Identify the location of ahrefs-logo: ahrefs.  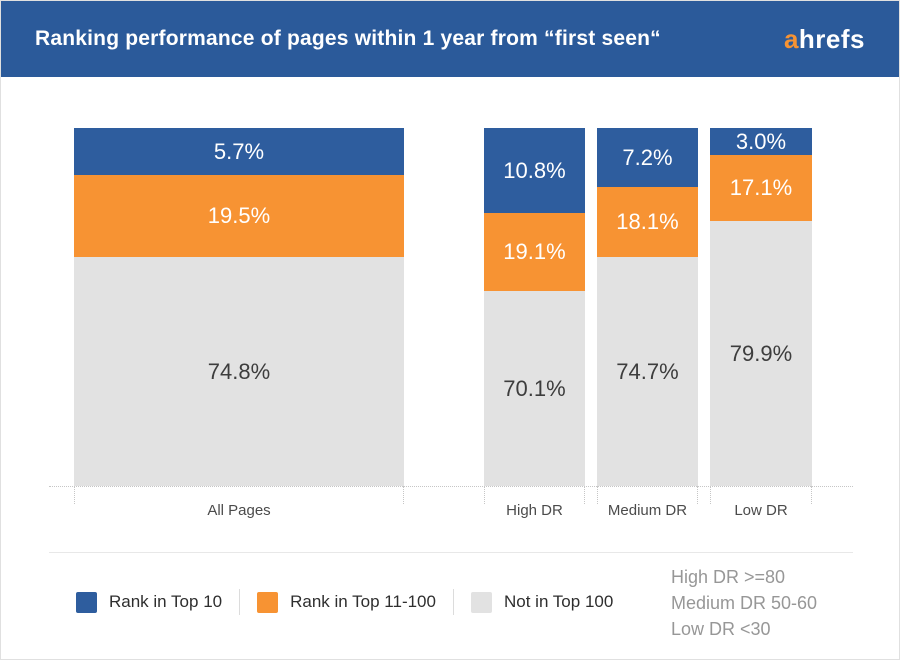
(824, 39).